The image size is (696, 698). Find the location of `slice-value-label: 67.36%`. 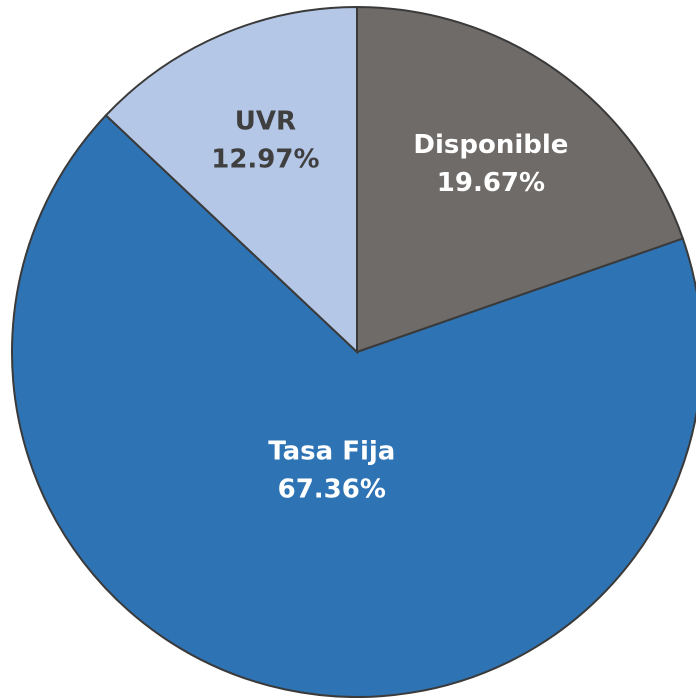

slice-value-label: 67.36% is located at coordinates (332, 490).